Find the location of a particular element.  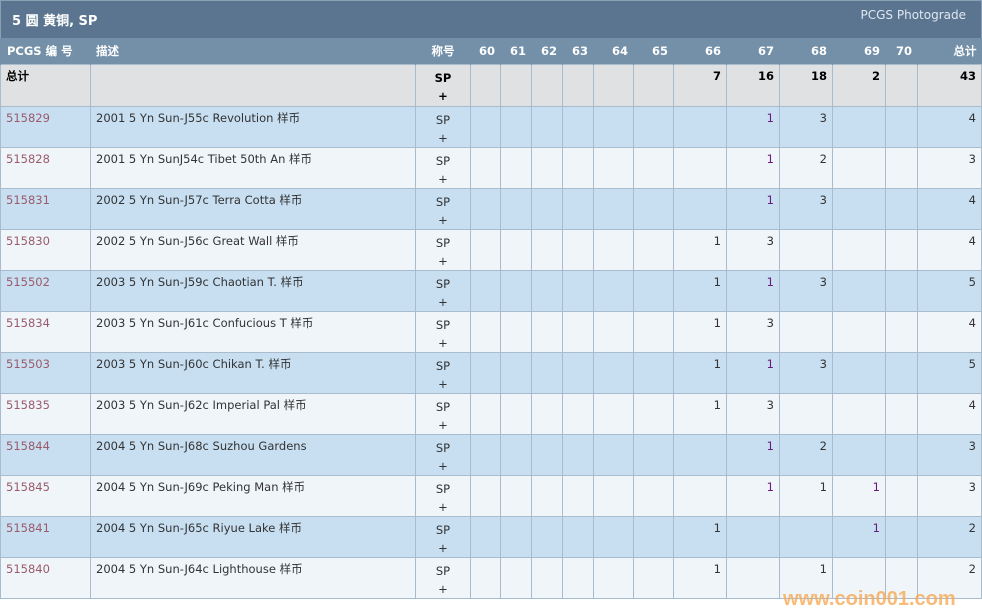

pcgs-number-link: 515829 is located at coordinates (45, 127).